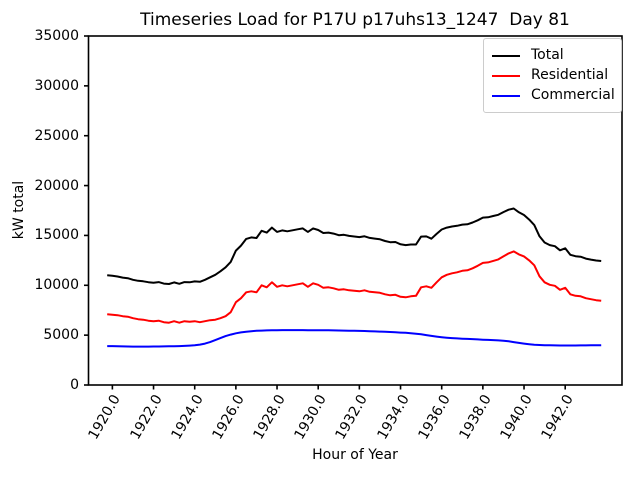 This screenshot has height=480, width=640. What do you see at coordinates (56, 185) in the screenshot?
I see `y-tick-label: 20000` at bounding box center [56, 185].